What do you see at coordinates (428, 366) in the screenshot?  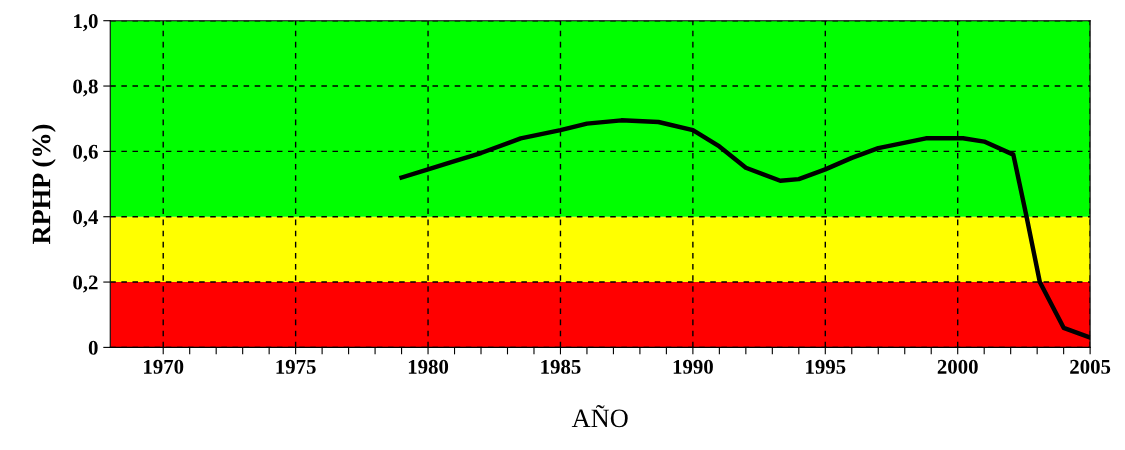 I see `x-tick-label: 1980` at bounding box center [428, 366].